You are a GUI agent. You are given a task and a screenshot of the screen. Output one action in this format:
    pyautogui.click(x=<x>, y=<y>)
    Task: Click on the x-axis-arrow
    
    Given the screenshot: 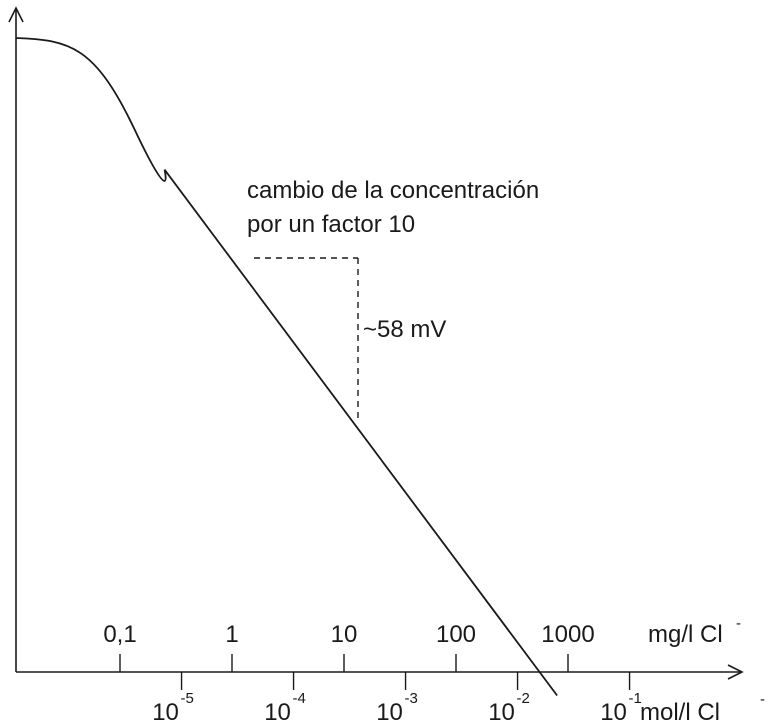 What is the action you would take?
    pyautogui.click(x=735, y=672)
    